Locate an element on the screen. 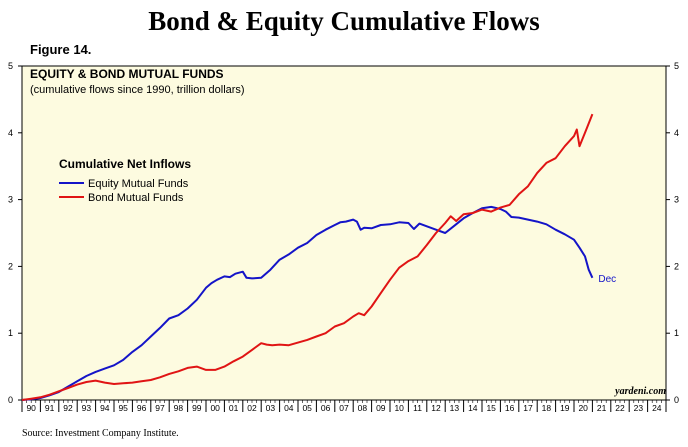  x-tick-label: 13 is located at coordinates (455, 408).